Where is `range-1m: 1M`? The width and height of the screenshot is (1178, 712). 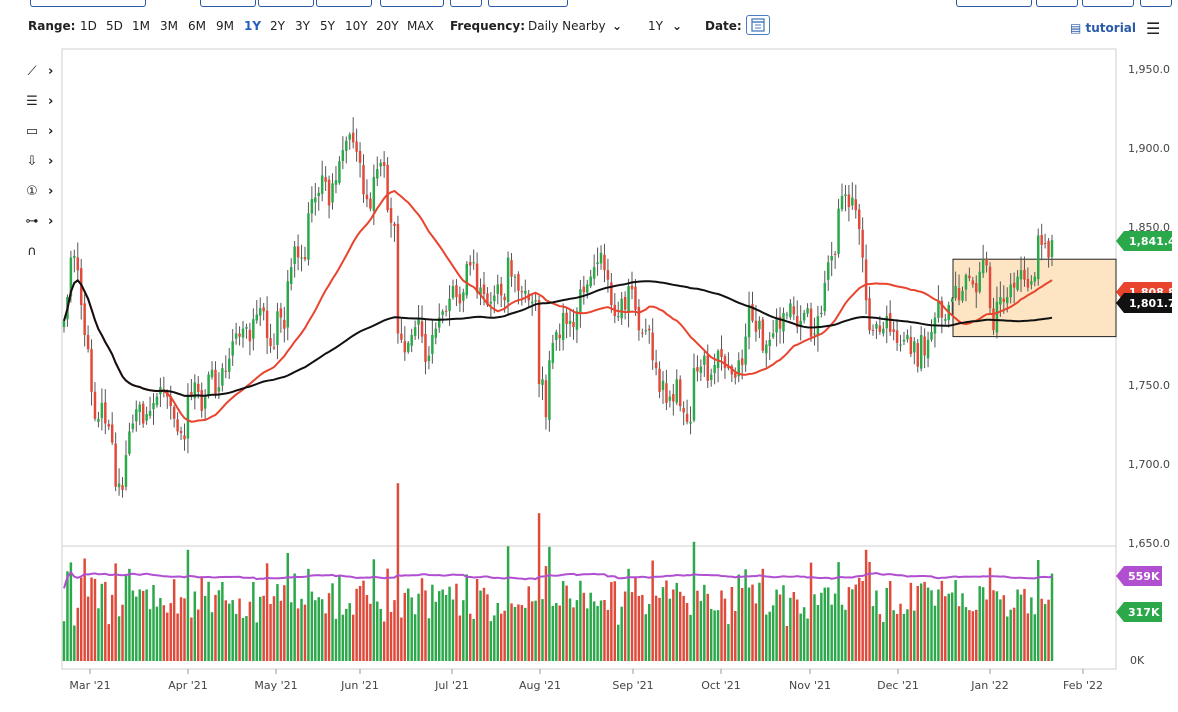 range-1m: 1M is located at coordinates (141, 26).